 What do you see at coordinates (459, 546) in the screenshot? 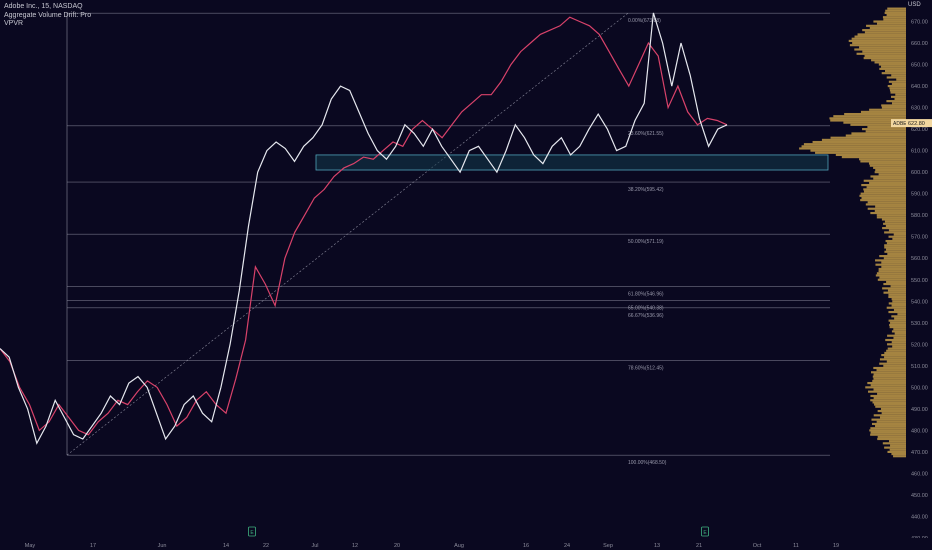
I see `x-tick-label: Aug` at bounding box center [459, 546].